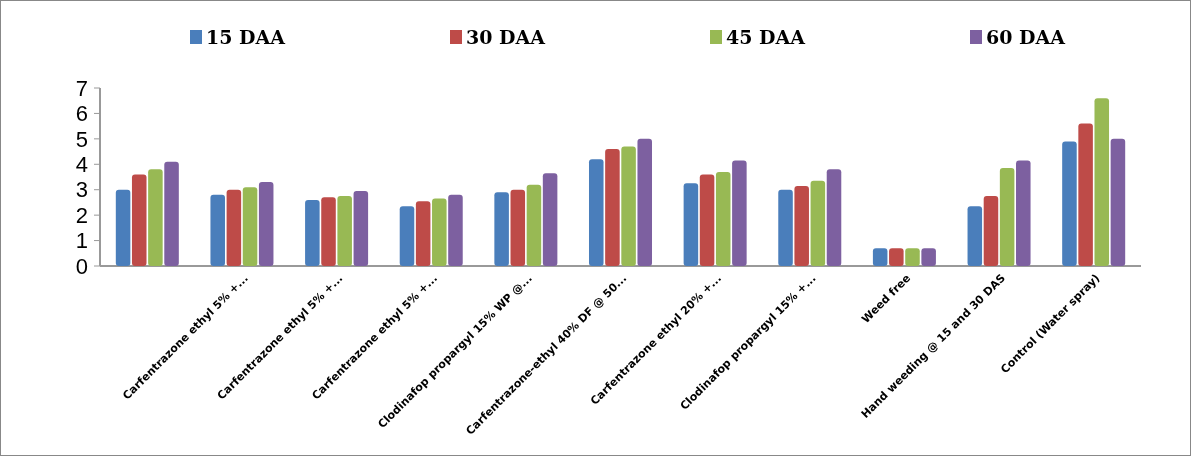 The image size is (1191, 456). What do you see at coordinates (506, 36) in the screenshot?
I see `legend-label: 30 DAA` at bounding box center [506, 36].